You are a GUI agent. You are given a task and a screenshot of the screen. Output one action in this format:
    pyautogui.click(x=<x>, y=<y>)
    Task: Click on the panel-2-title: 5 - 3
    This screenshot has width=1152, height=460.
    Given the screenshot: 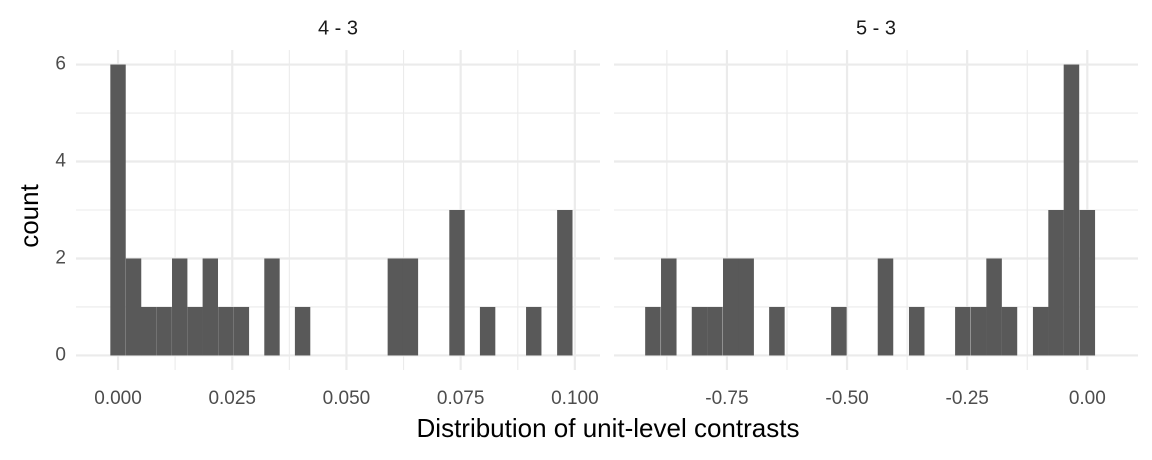 What is the action you would take?
    pyautogui.click(x=876, y=28)
    